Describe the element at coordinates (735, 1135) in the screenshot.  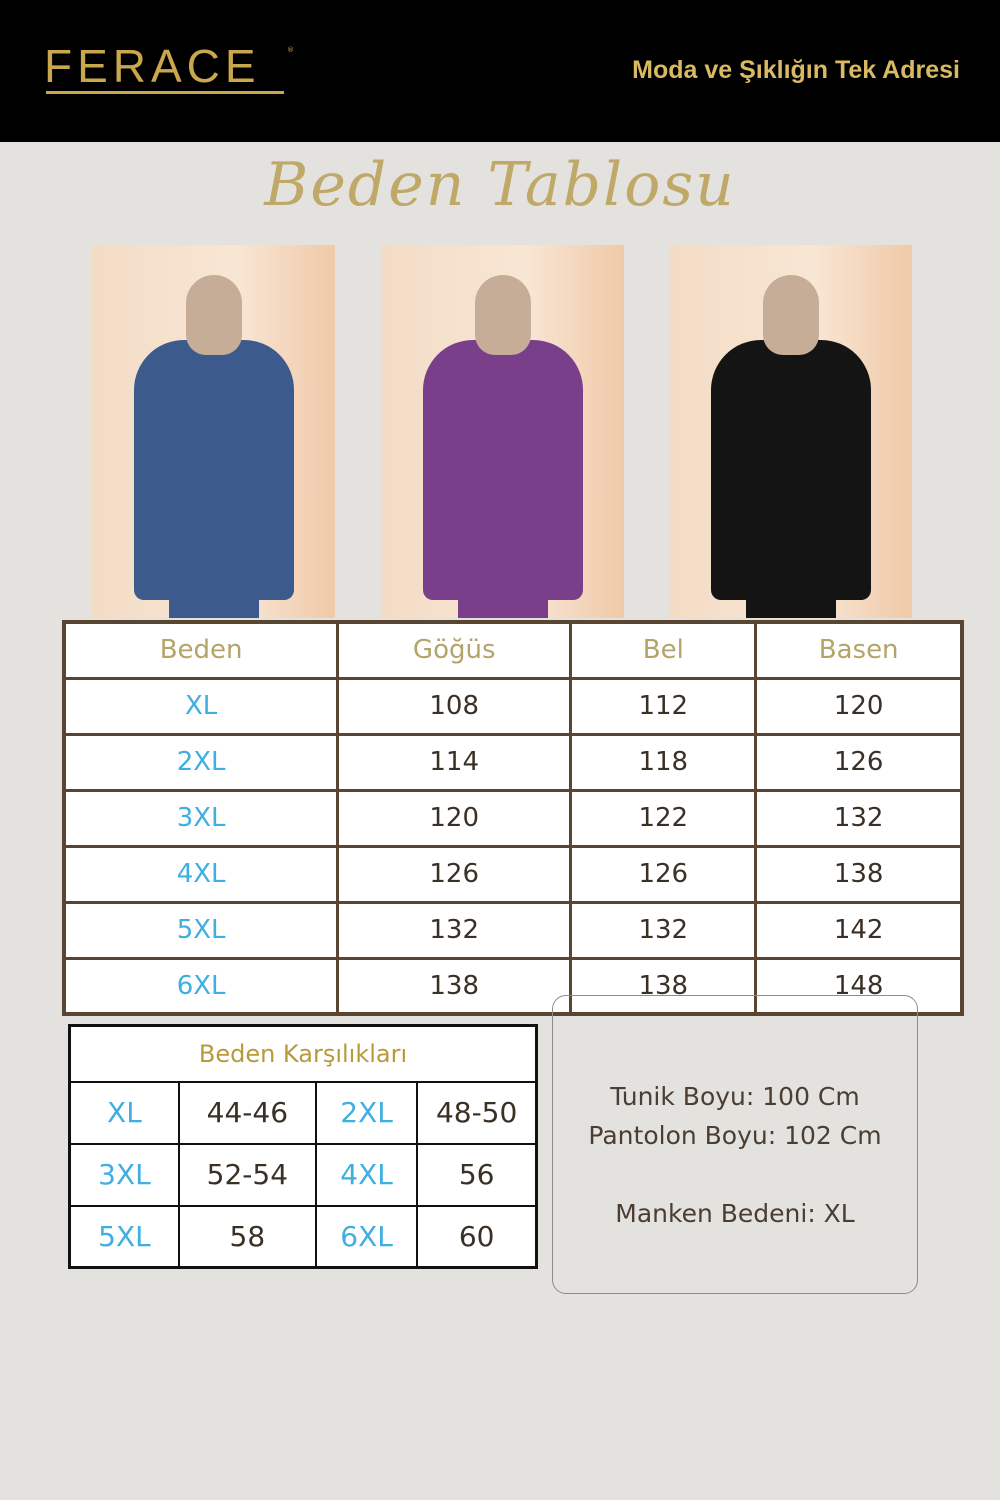
I see `pants-length: Pantolon Boyu: 102 Cm` at that location.